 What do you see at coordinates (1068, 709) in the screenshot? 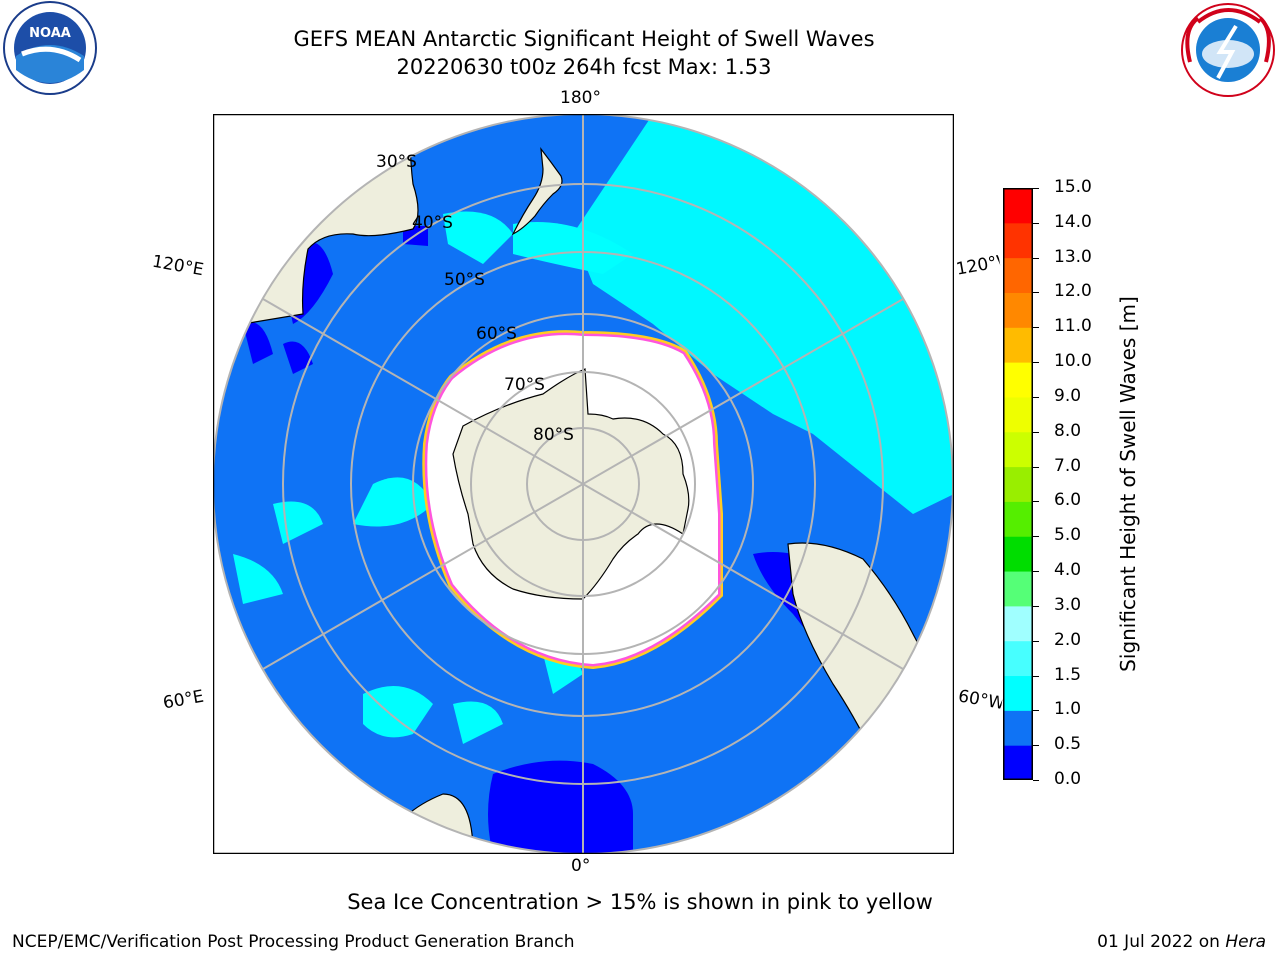
I see `colorbar-tick-label: 1.0` at bounding box center [1068, 709].